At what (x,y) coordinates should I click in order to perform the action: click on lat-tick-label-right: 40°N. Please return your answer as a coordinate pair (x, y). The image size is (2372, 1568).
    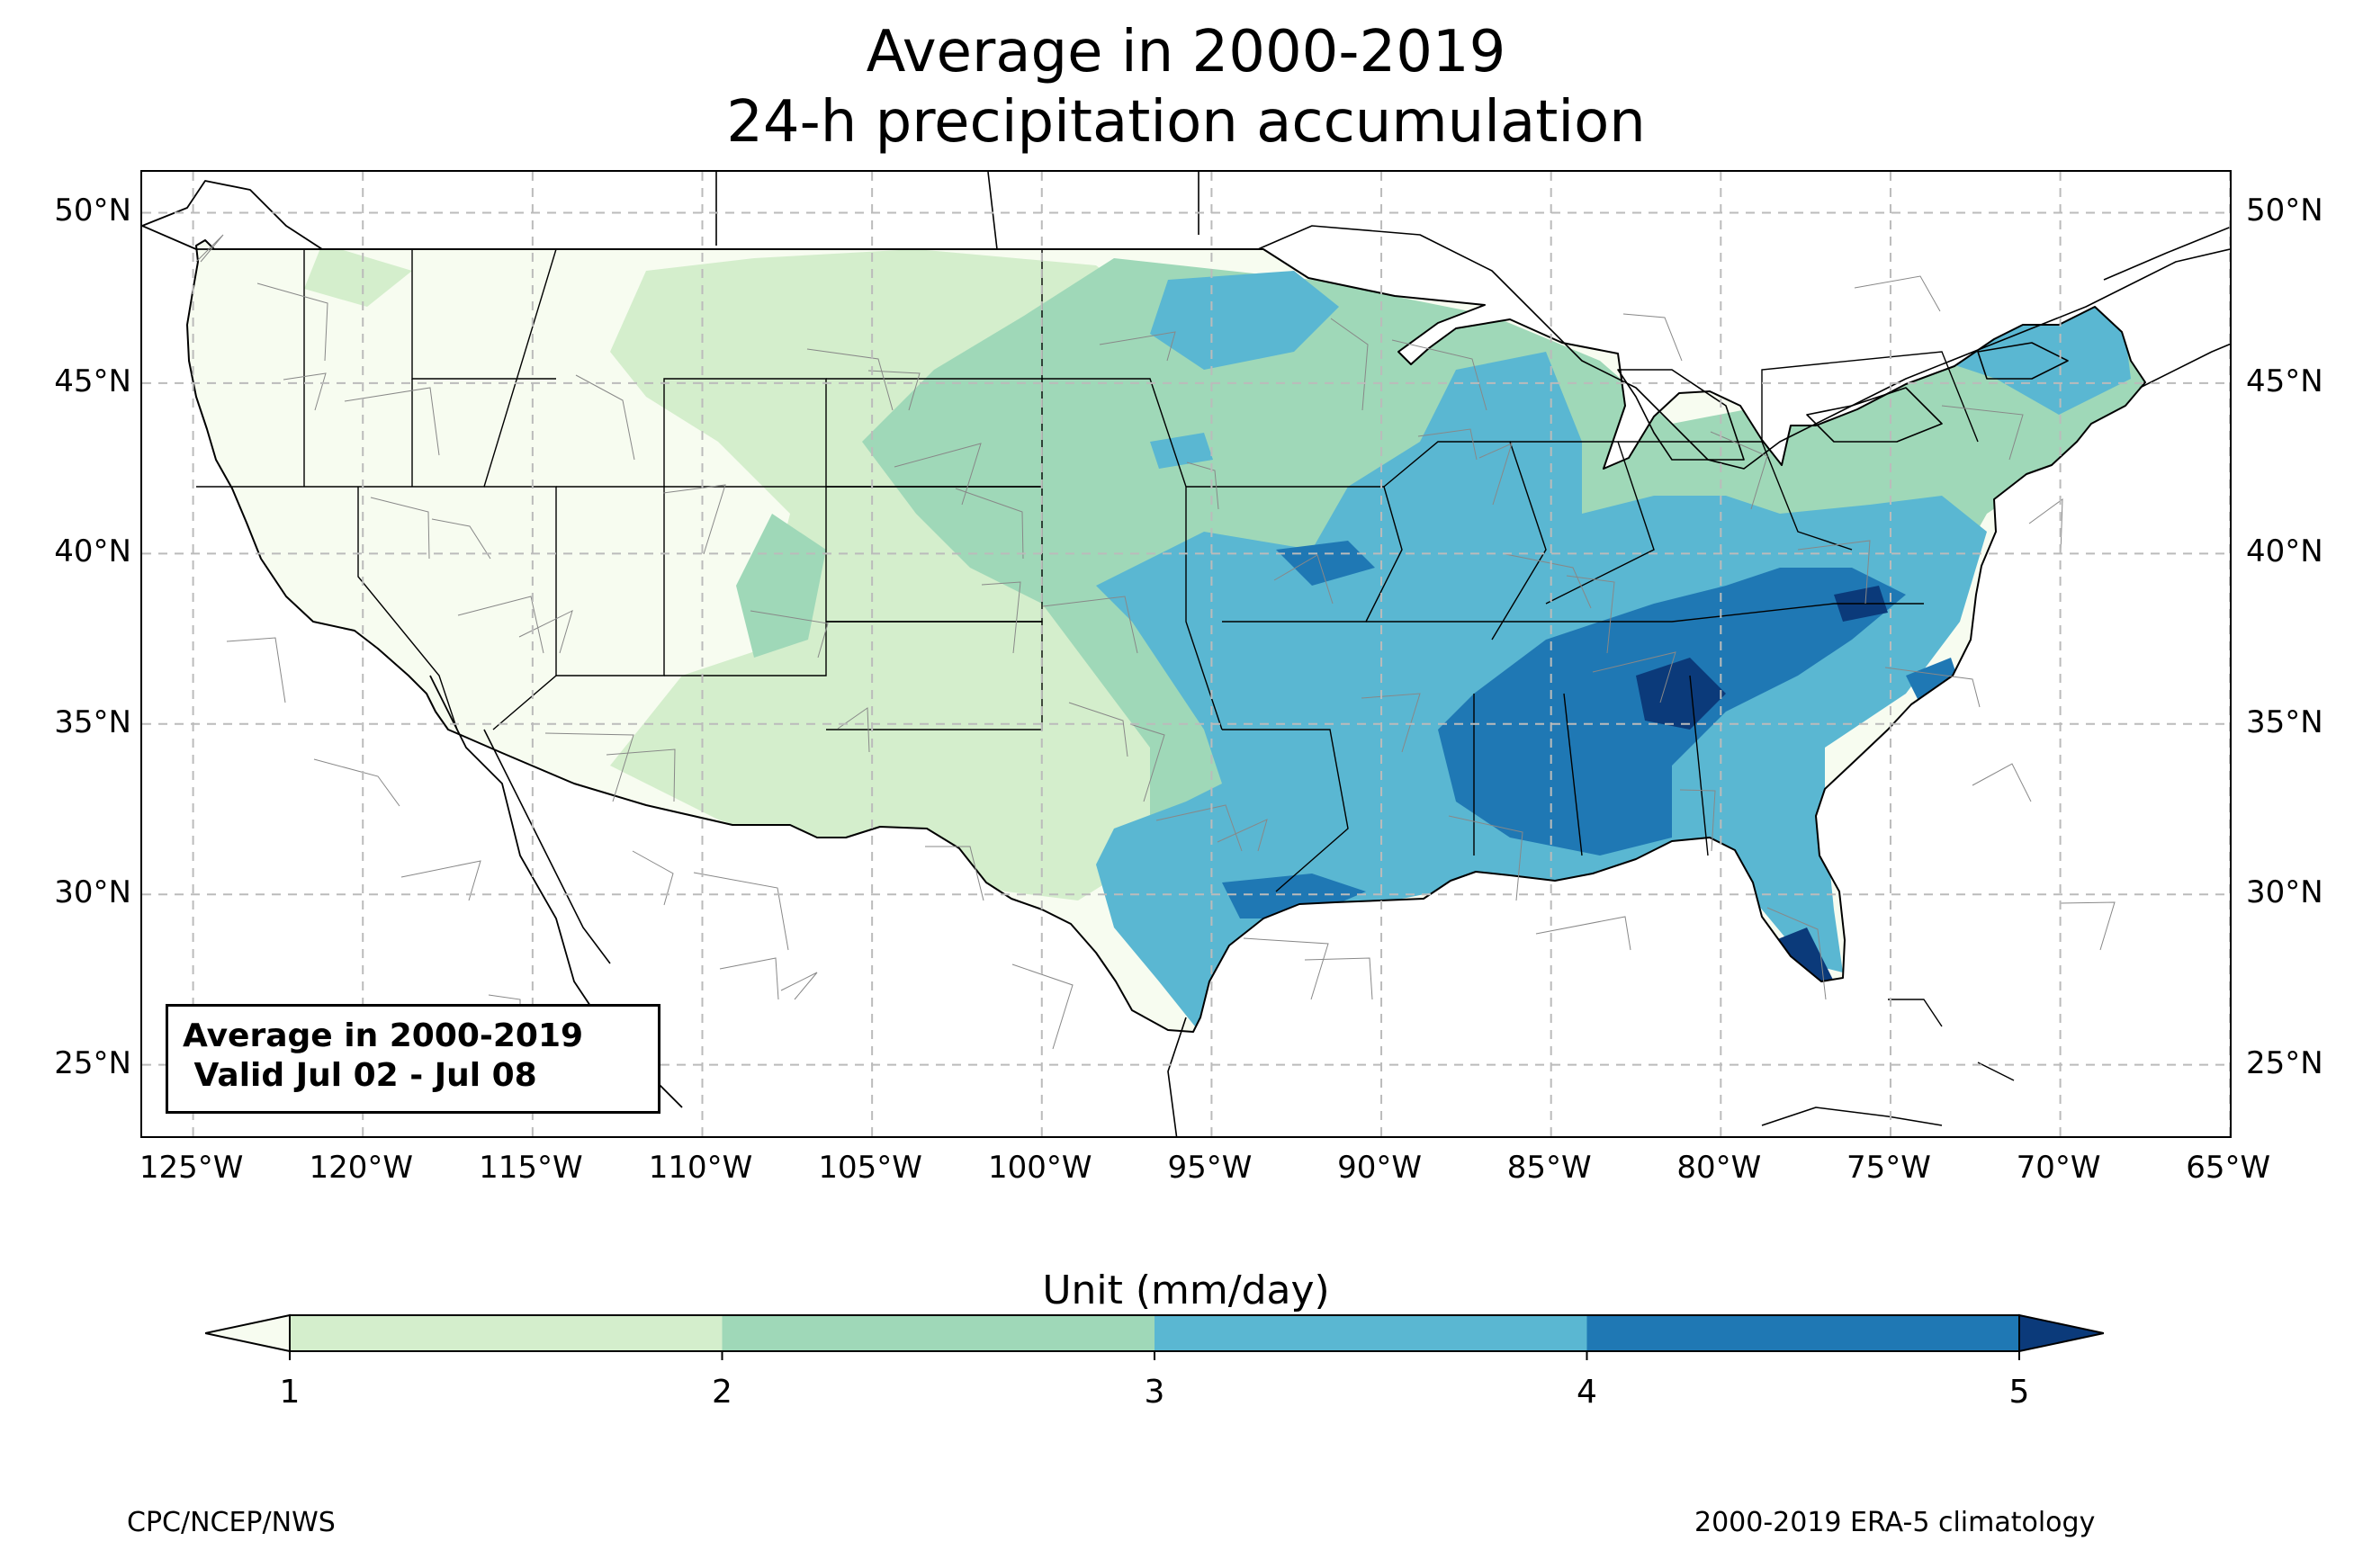
    Looking at the image, I should click on (2284, 551).